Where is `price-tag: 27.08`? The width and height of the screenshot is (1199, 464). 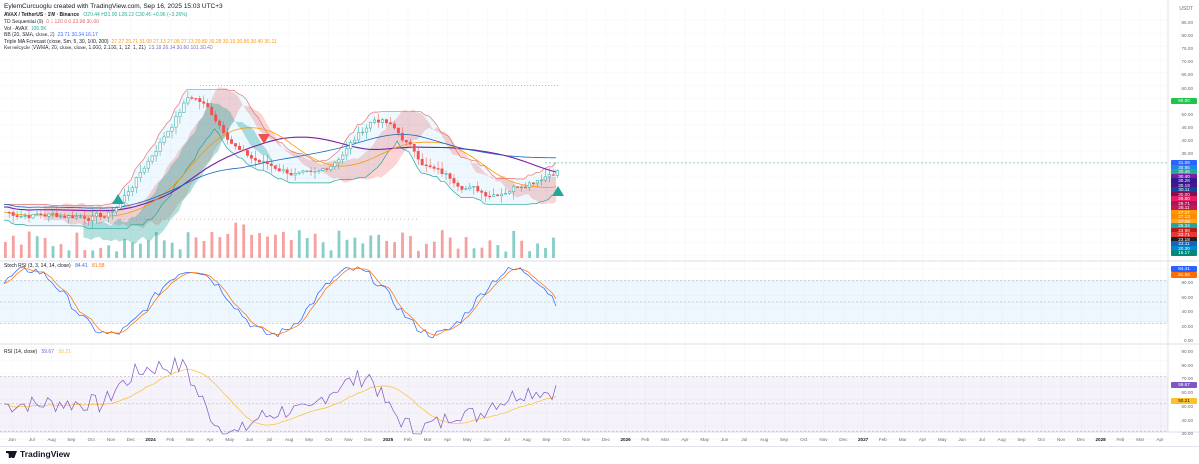
price-tag: 27.08 is located at coordinates (1184, 221).